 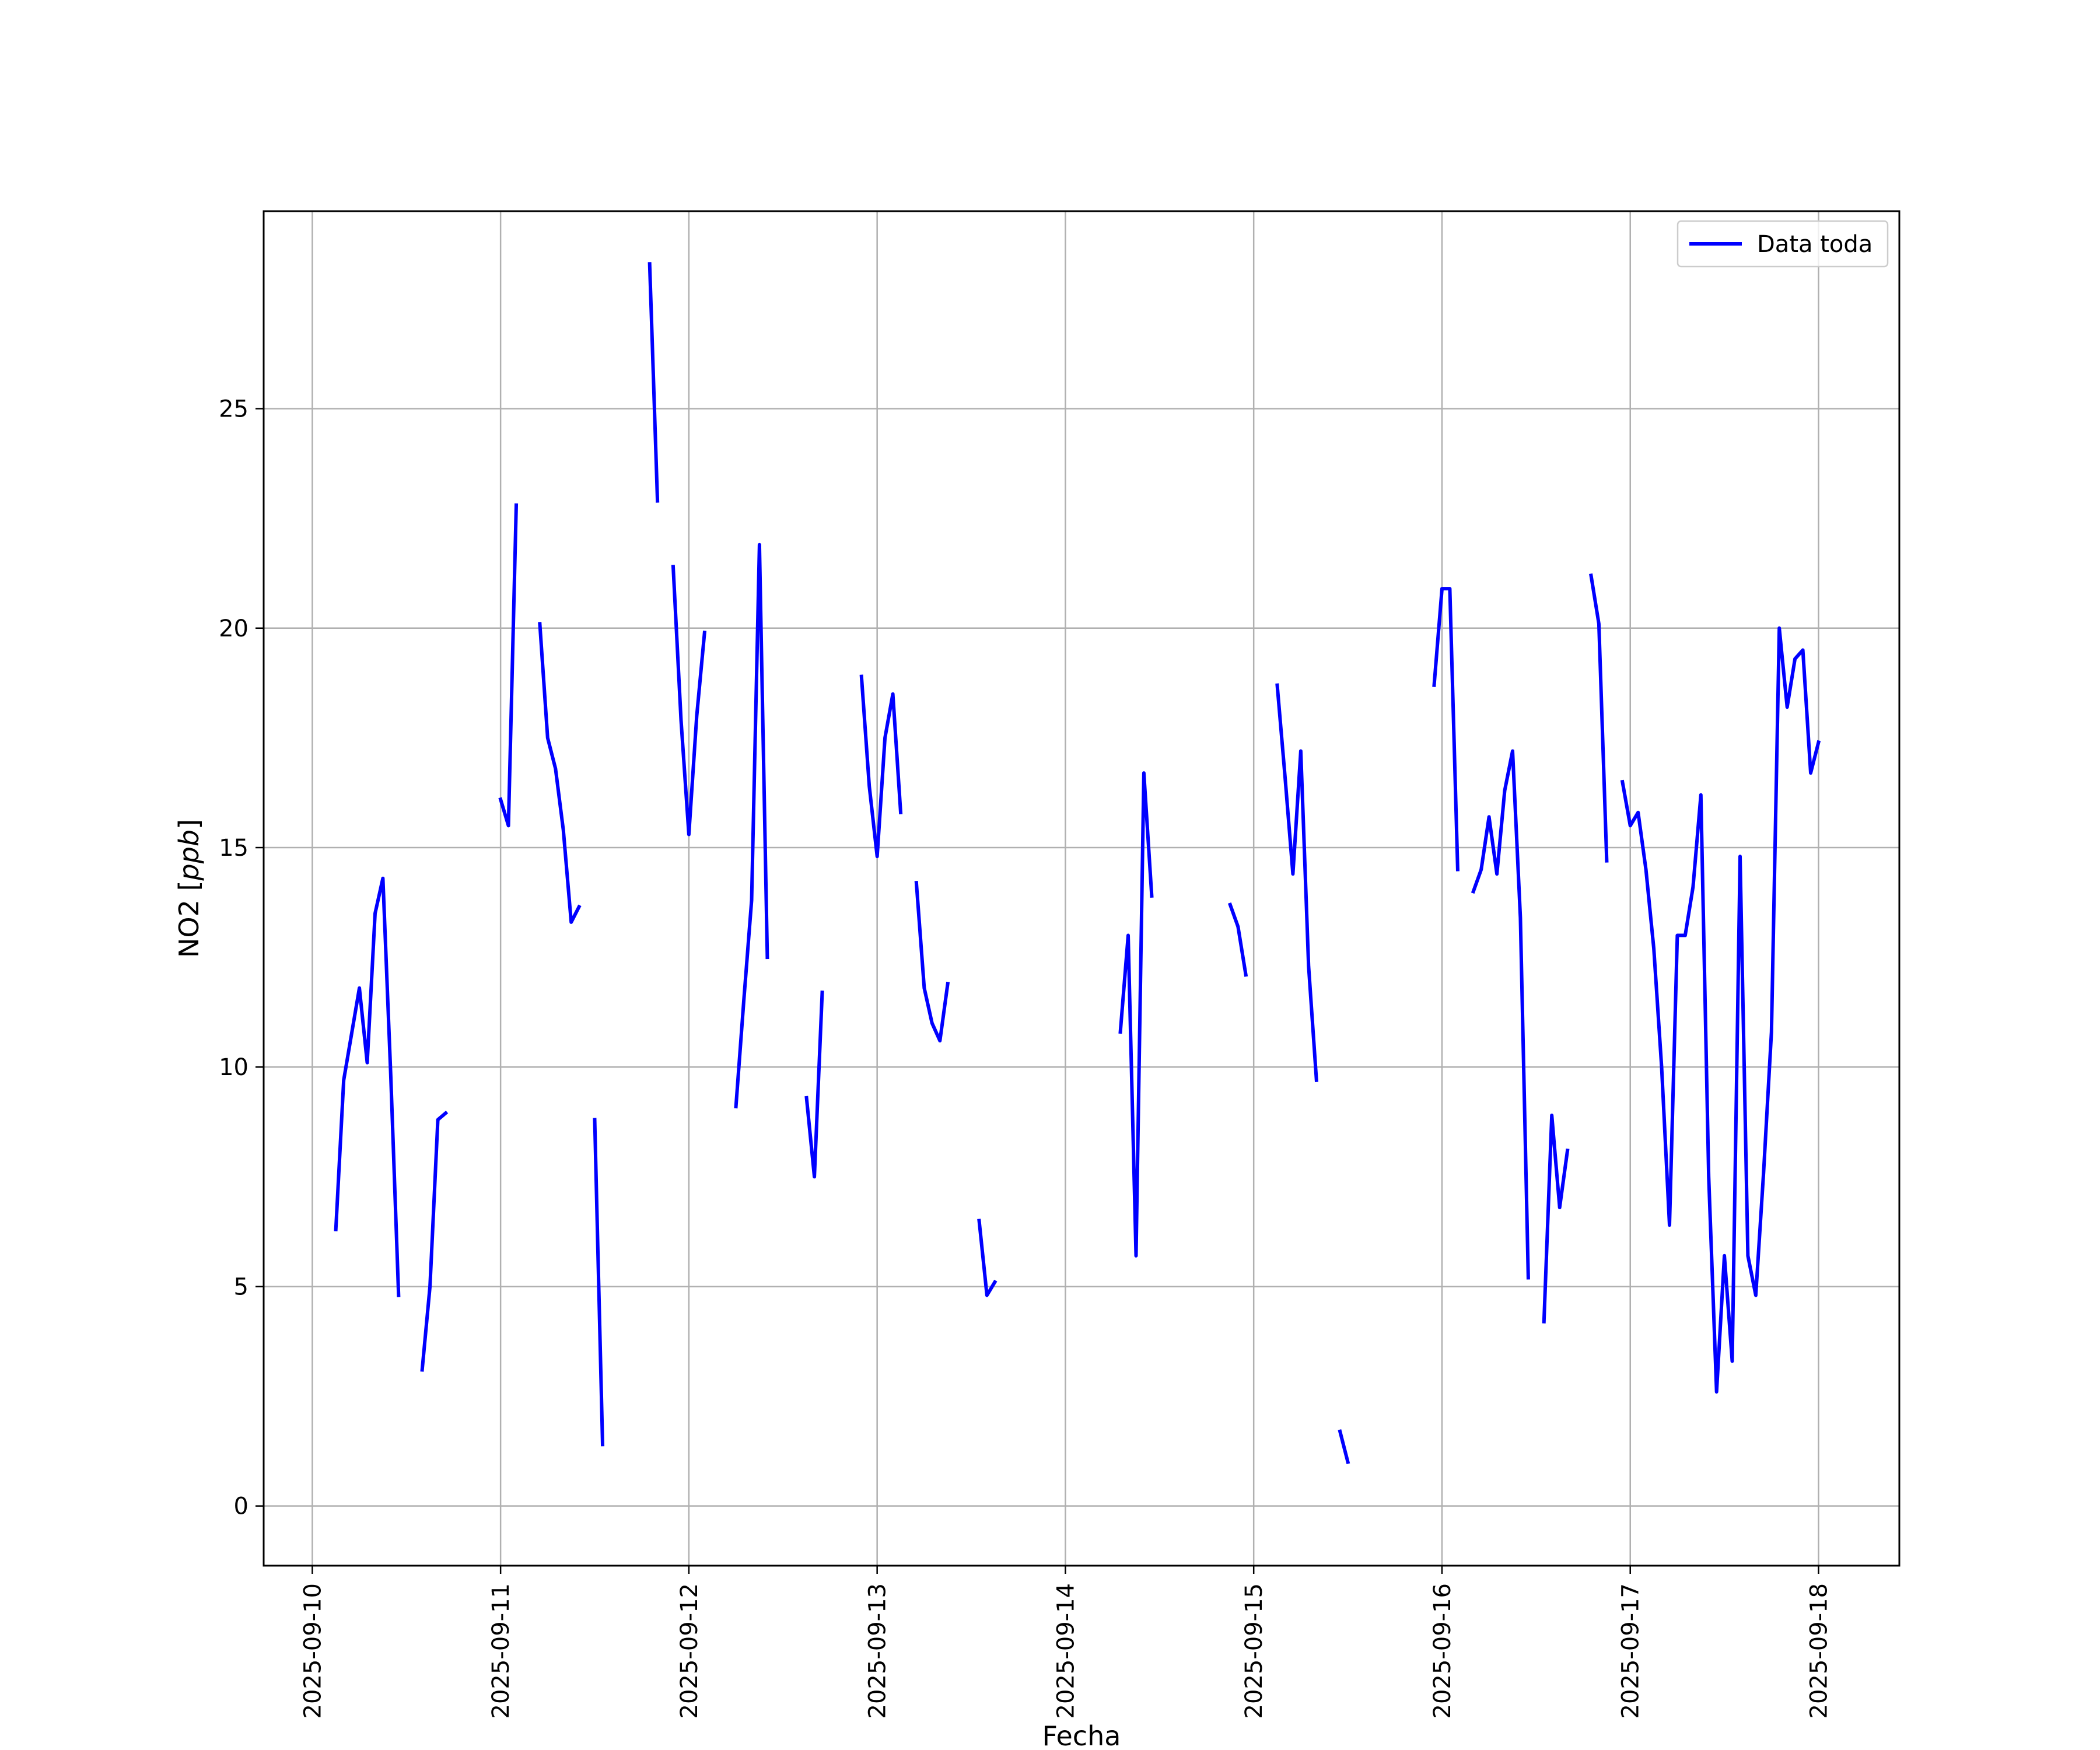 I want to click on x-tick-label: 2025-09-15, so click(x=1254, y=1650).